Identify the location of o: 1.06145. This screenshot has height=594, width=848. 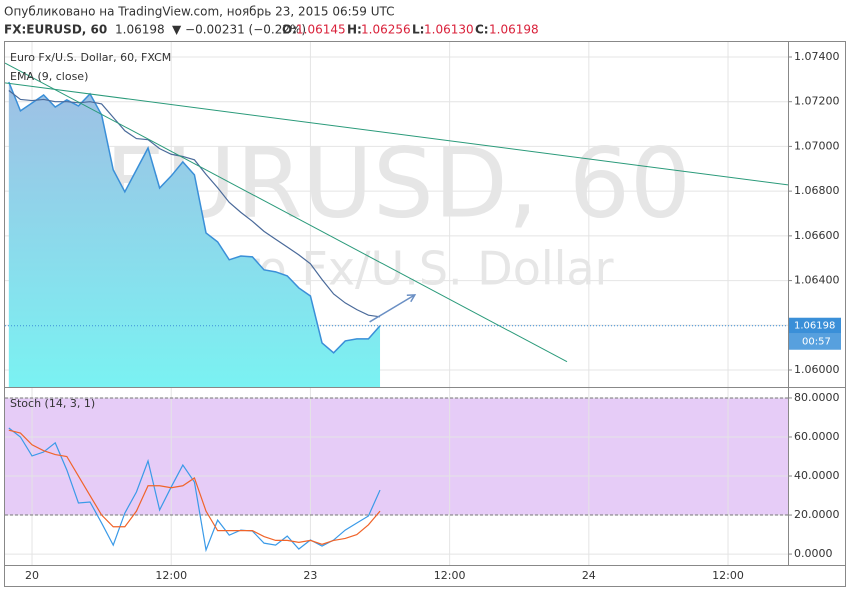
(321, 30).